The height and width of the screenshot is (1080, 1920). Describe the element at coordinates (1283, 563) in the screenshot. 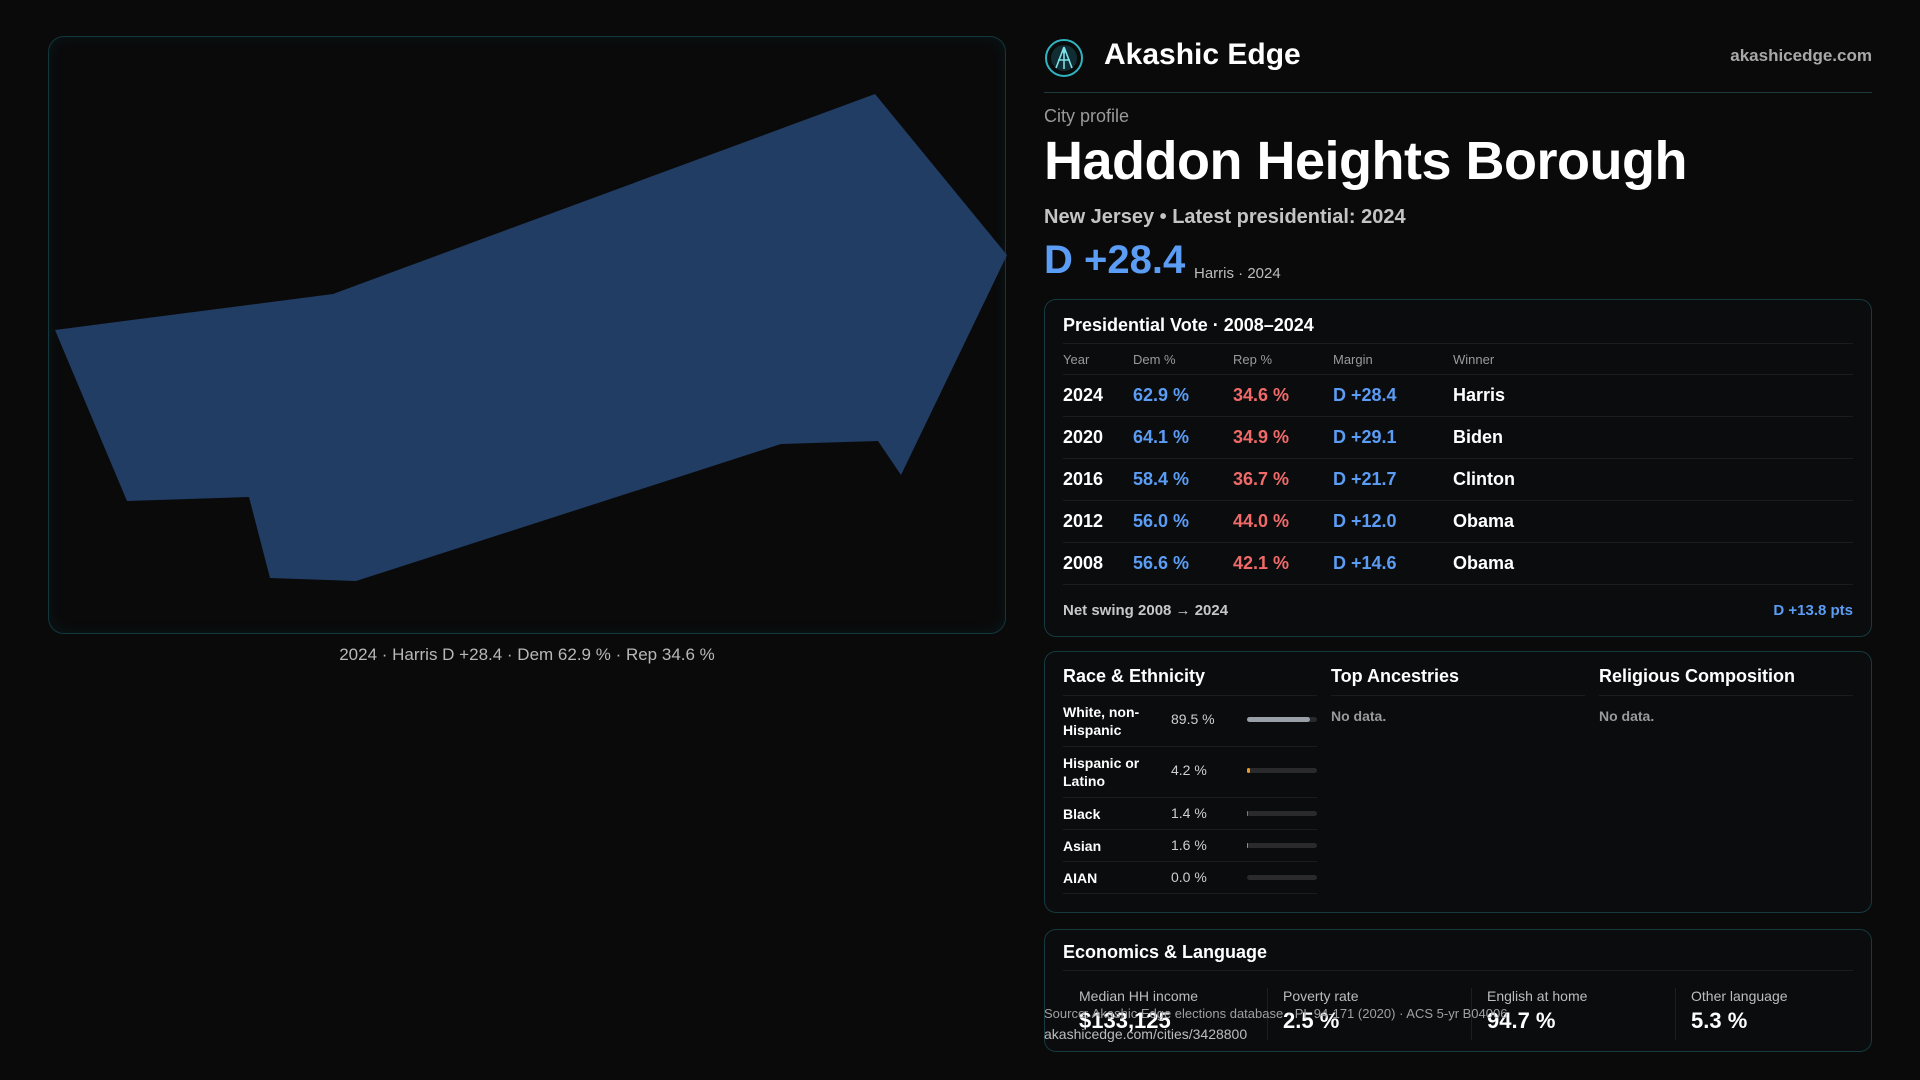

I see `row-rep: 42.1 %` at that location.